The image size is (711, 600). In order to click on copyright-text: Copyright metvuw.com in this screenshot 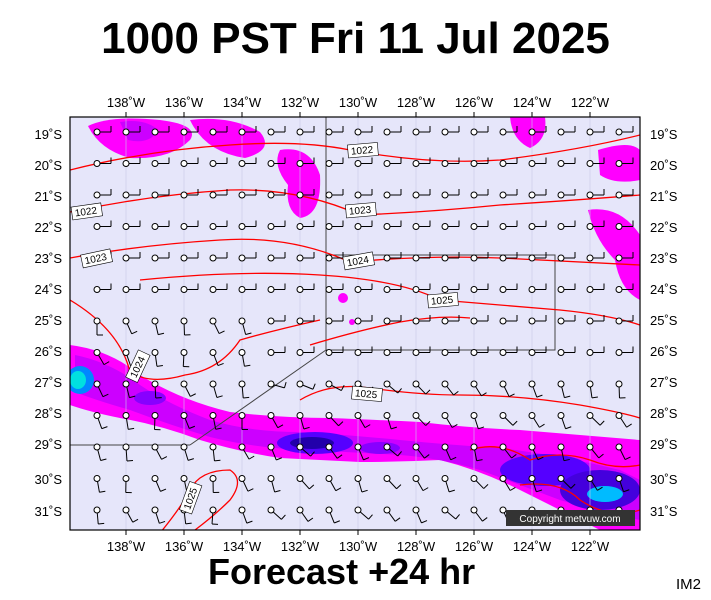, I will do `click(569, 519)`.